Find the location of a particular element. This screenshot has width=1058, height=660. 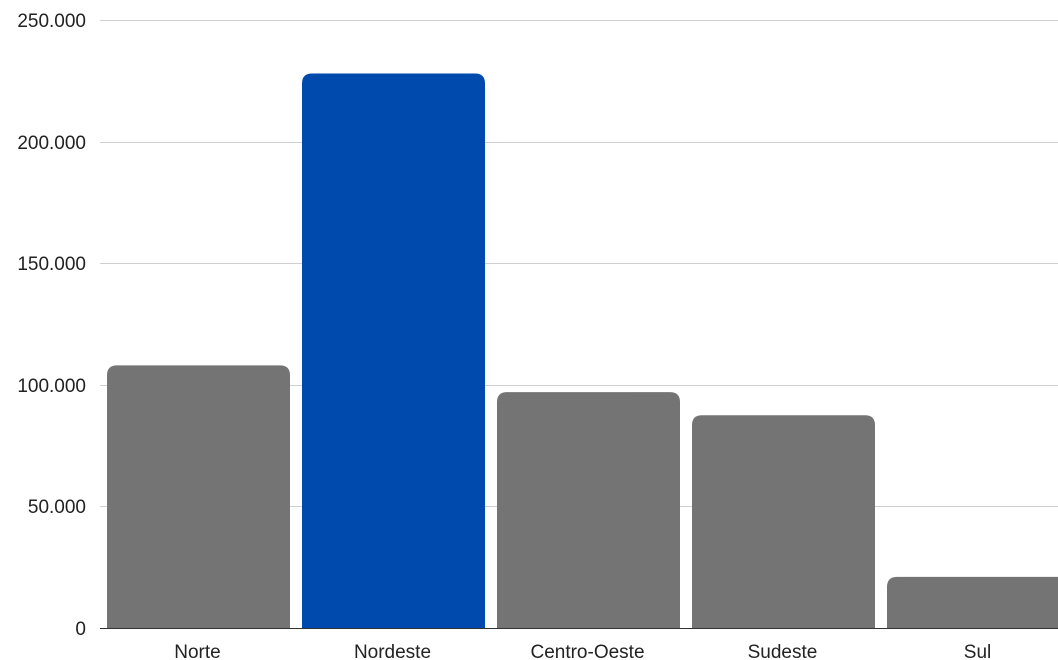

y-tick-label: 50.000 is located at coordinates (57, 507).